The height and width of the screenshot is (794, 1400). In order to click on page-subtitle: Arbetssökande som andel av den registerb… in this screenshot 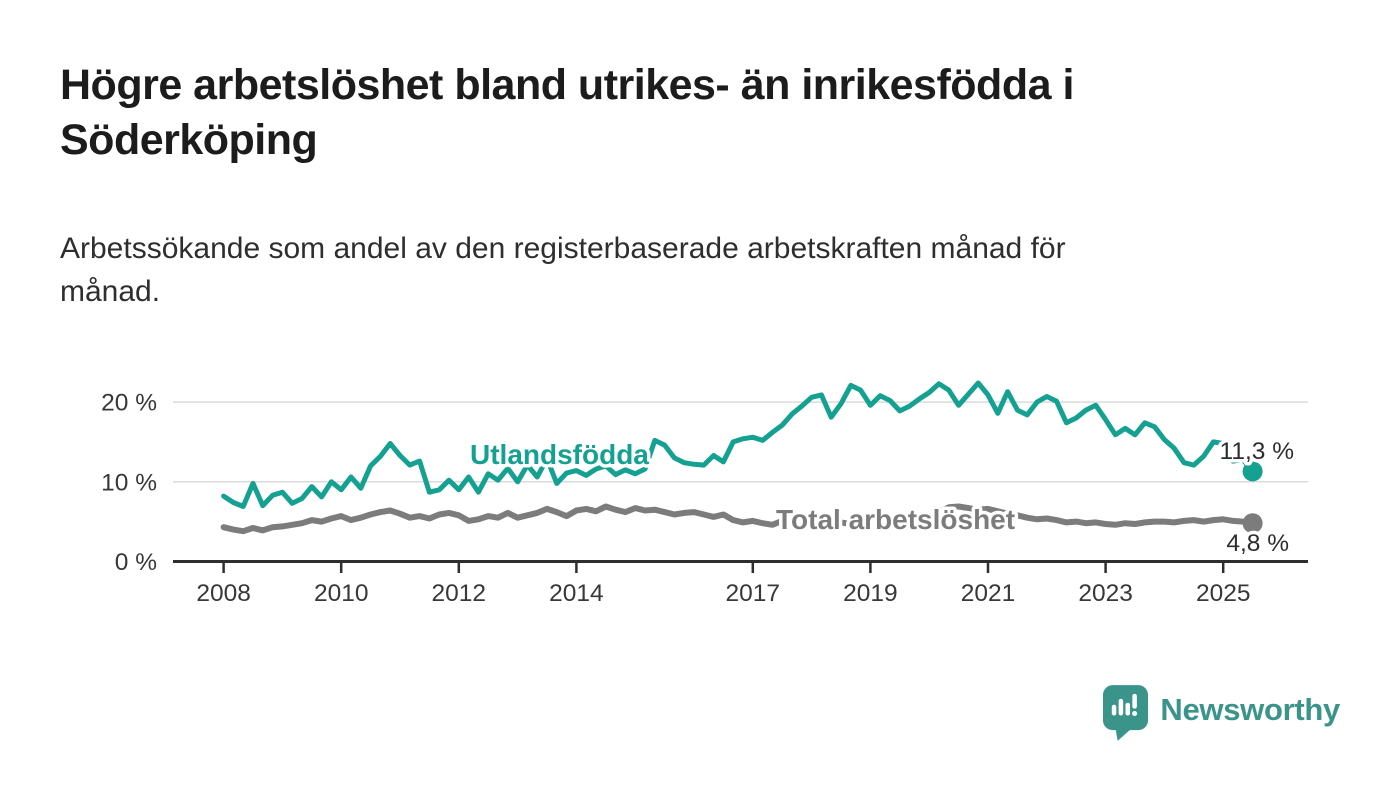, I will do `click(563, 270)`.